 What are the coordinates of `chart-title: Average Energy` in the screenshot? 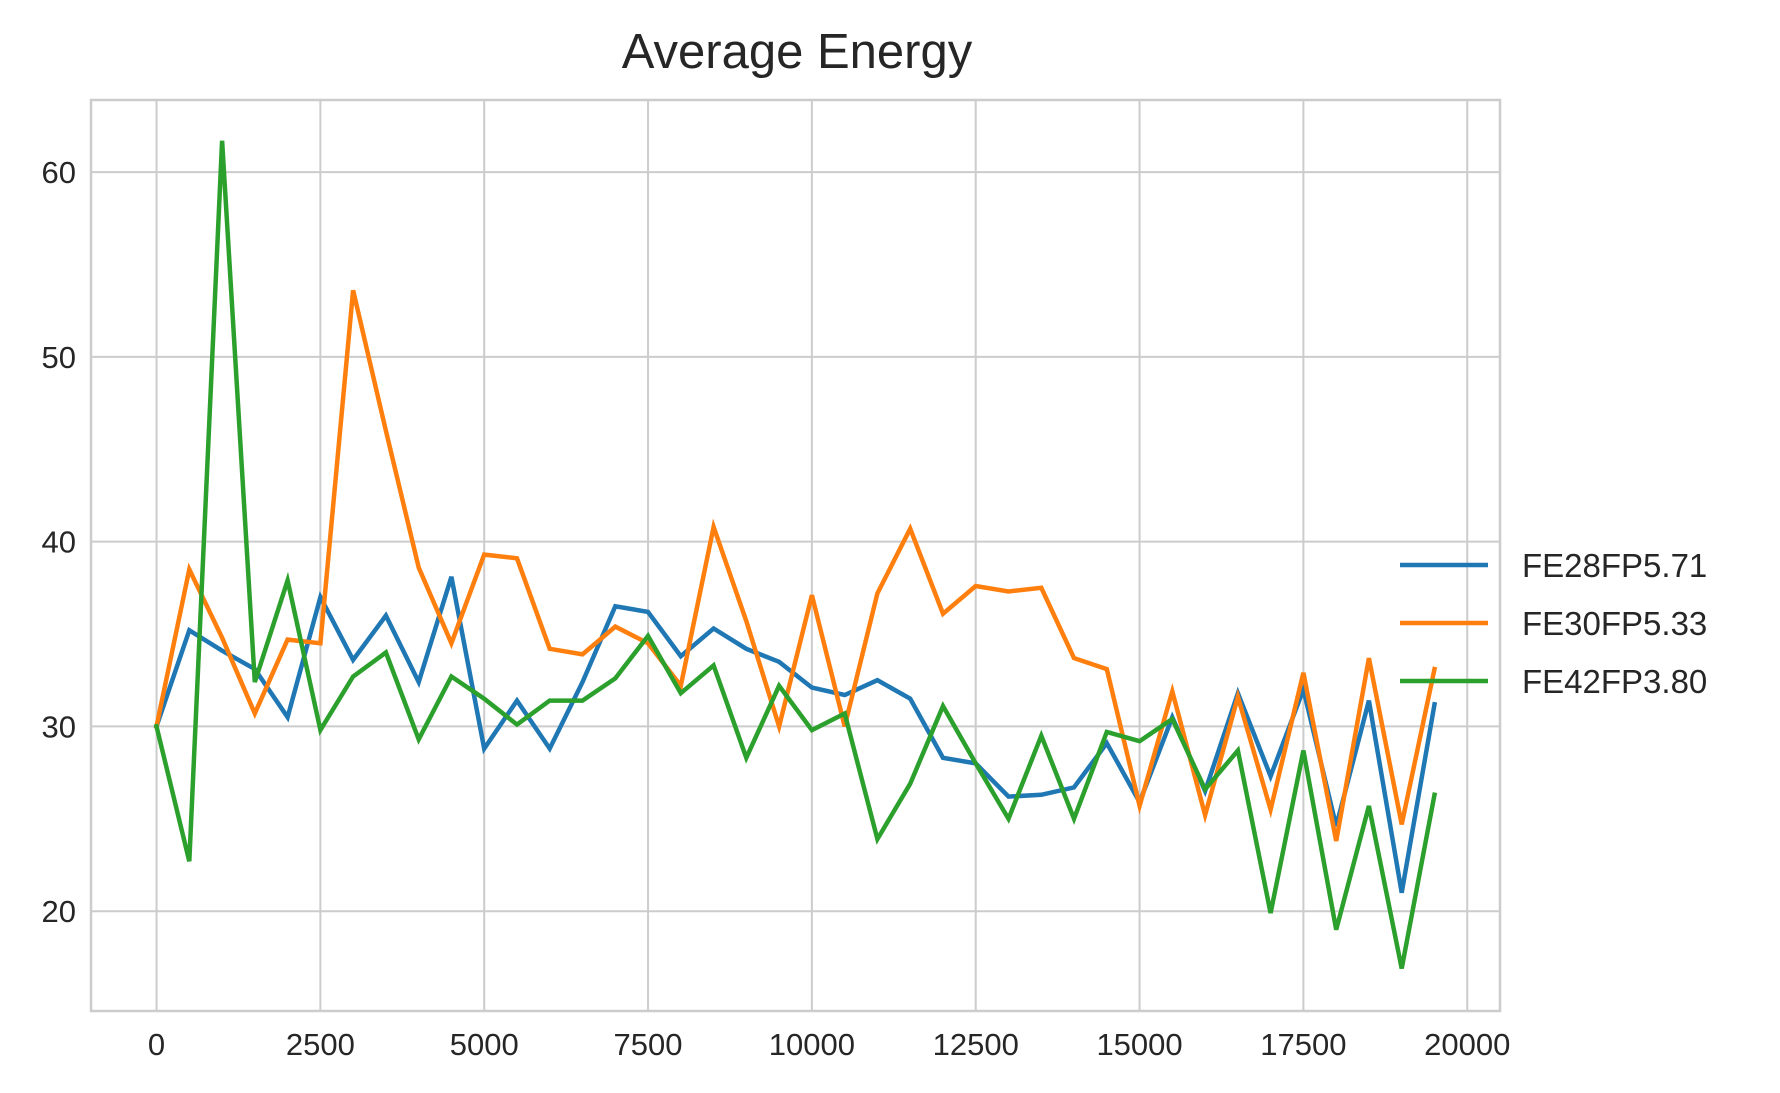 It's located at (797, 52).